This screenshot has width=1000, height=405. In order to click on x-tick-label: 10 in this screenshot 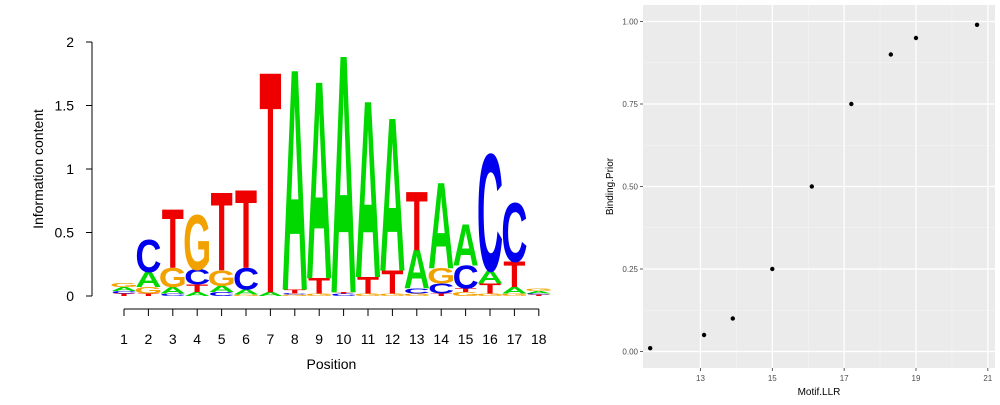, I will do `click(344, 339)`.